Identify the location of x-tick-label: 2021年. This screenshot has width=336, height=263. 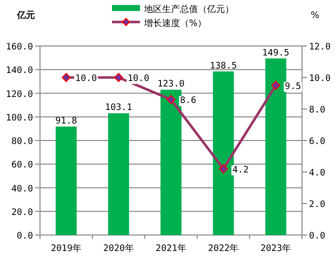
(171, 248).